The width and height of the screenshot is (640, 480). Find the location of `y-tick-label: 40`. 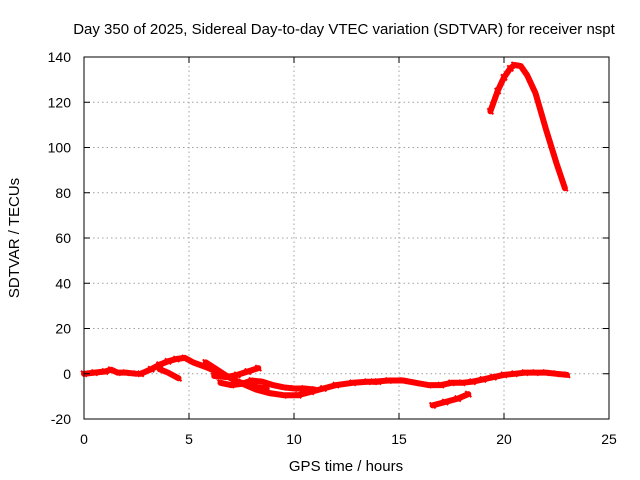

y-tick-label: 40 is located at coordinates (63, 283).